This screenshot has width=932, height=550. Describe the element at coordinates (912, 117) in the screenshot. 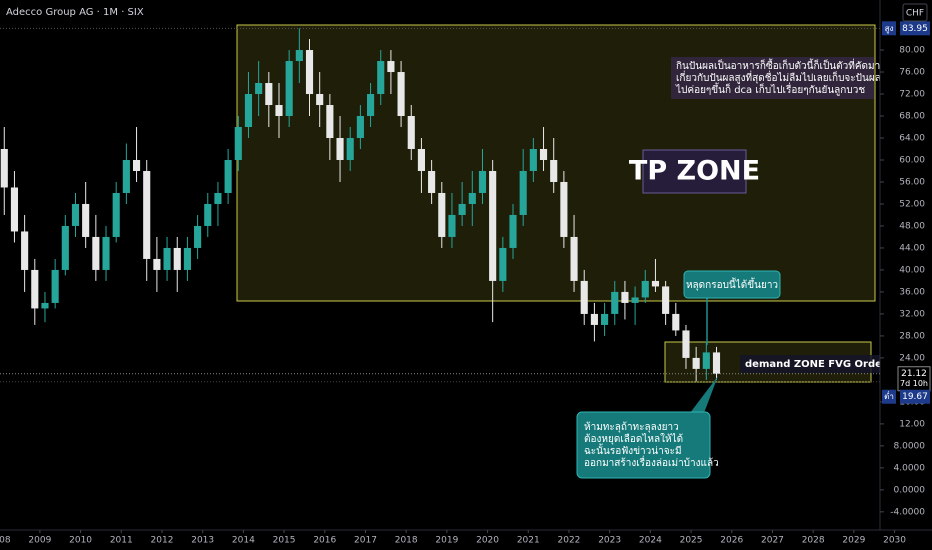

I see `y-tick-label: 68.00` at that location.